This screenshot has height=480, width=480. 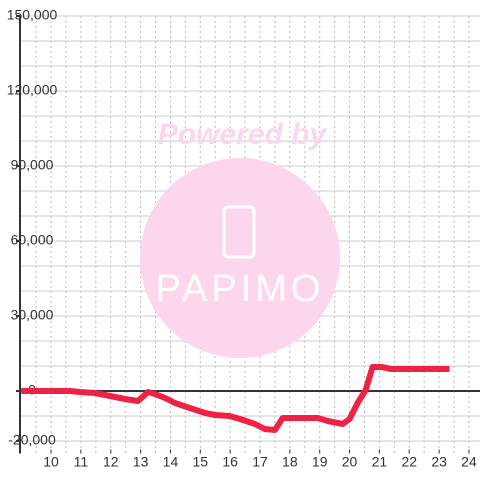 I want to click on x-tick-label: 24, so click(x=469, y=462).